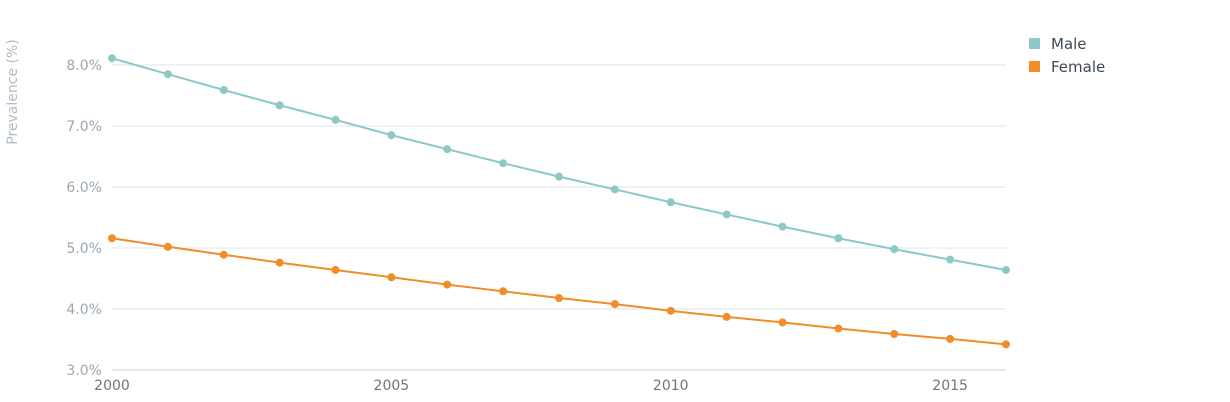 Image resolution: width=1230 pixels, height=402 pixels. I want to click on legend-item-female: Female, so click(1067, 66).